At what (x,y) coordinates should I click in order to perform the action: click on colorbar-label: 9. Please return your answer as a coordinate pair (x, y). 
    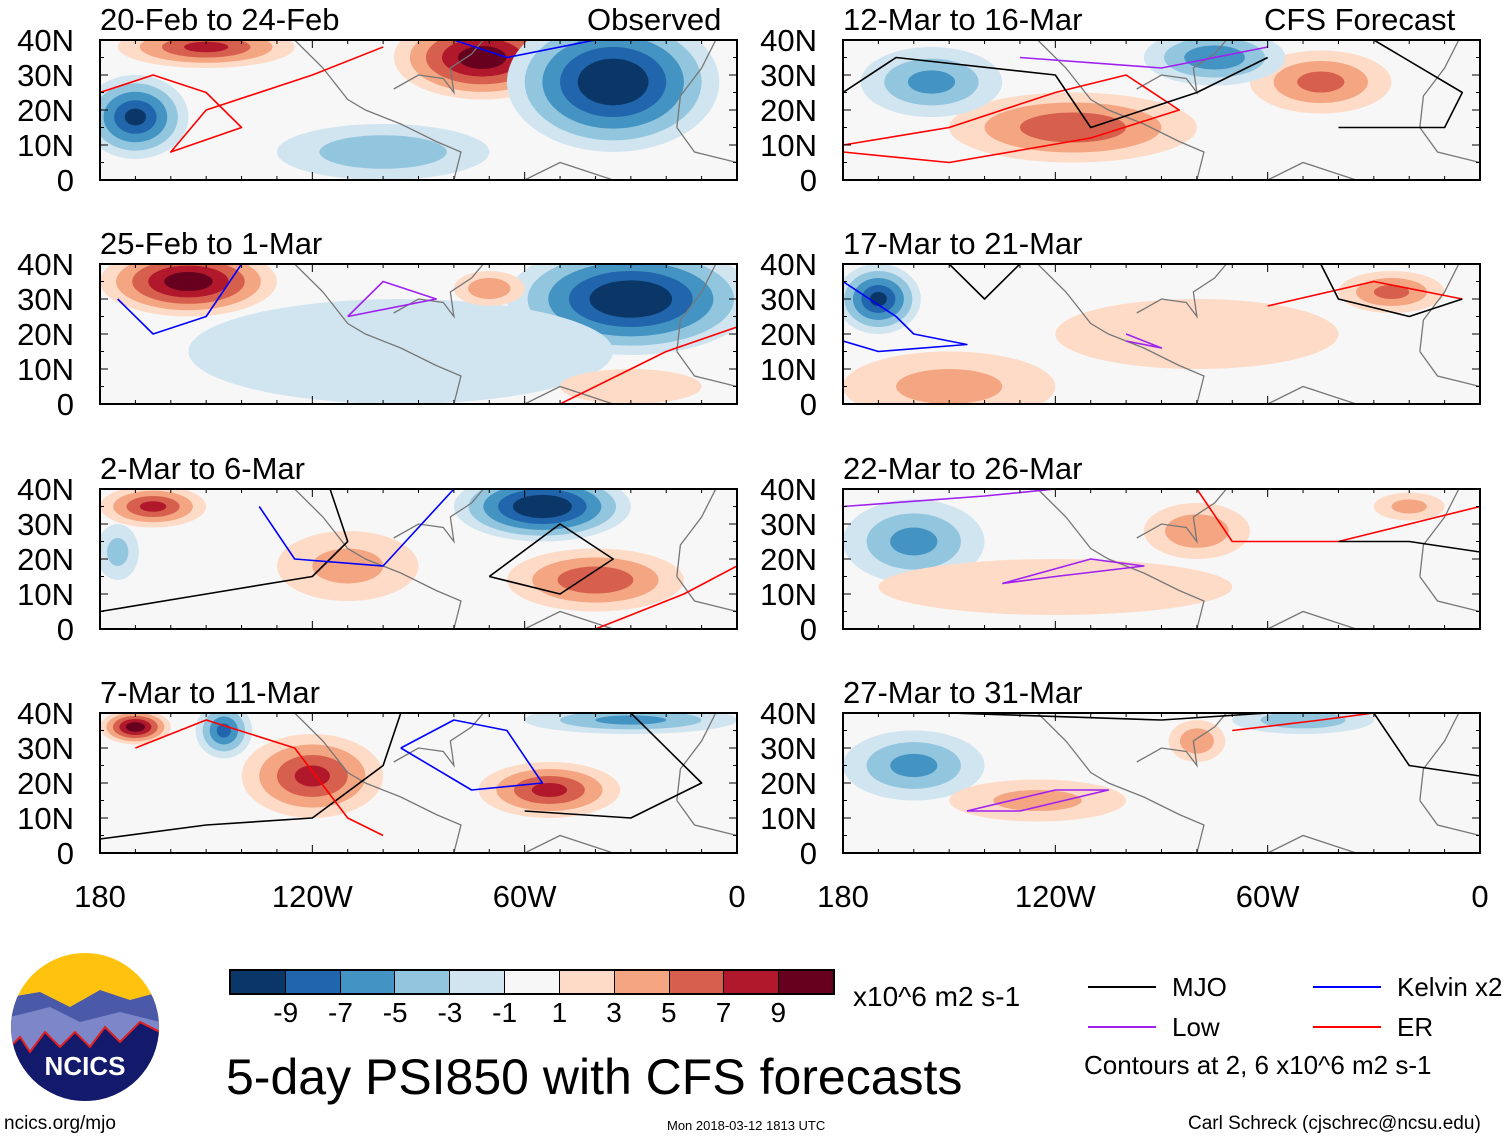
    Looking at the image, I should click on (778, 1012).